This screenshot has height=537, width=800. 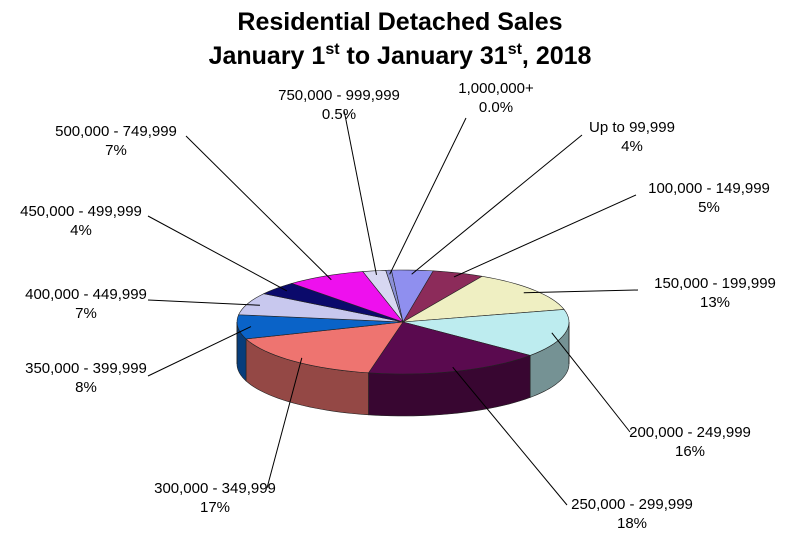 What do you see at coordinates (515, 49) in the screenshot?
I see `subtitle-sup-b: st` at bounding box center [515, 49].